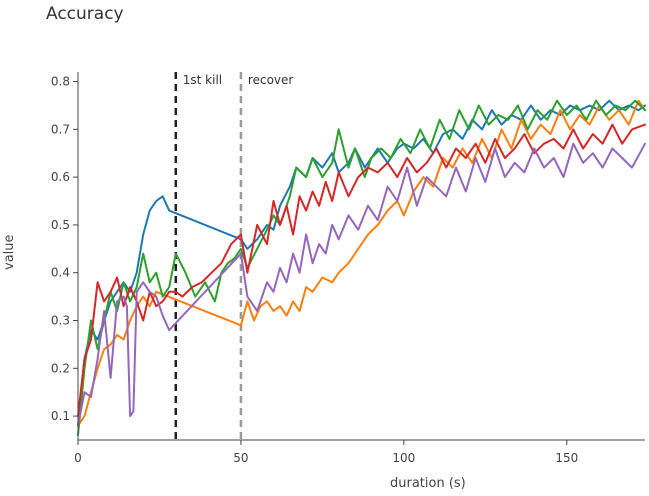 Image resolution: width=649 pixels, height=496 pixels. I want to click on x-axis-label: duration (s), so click(428, 483).